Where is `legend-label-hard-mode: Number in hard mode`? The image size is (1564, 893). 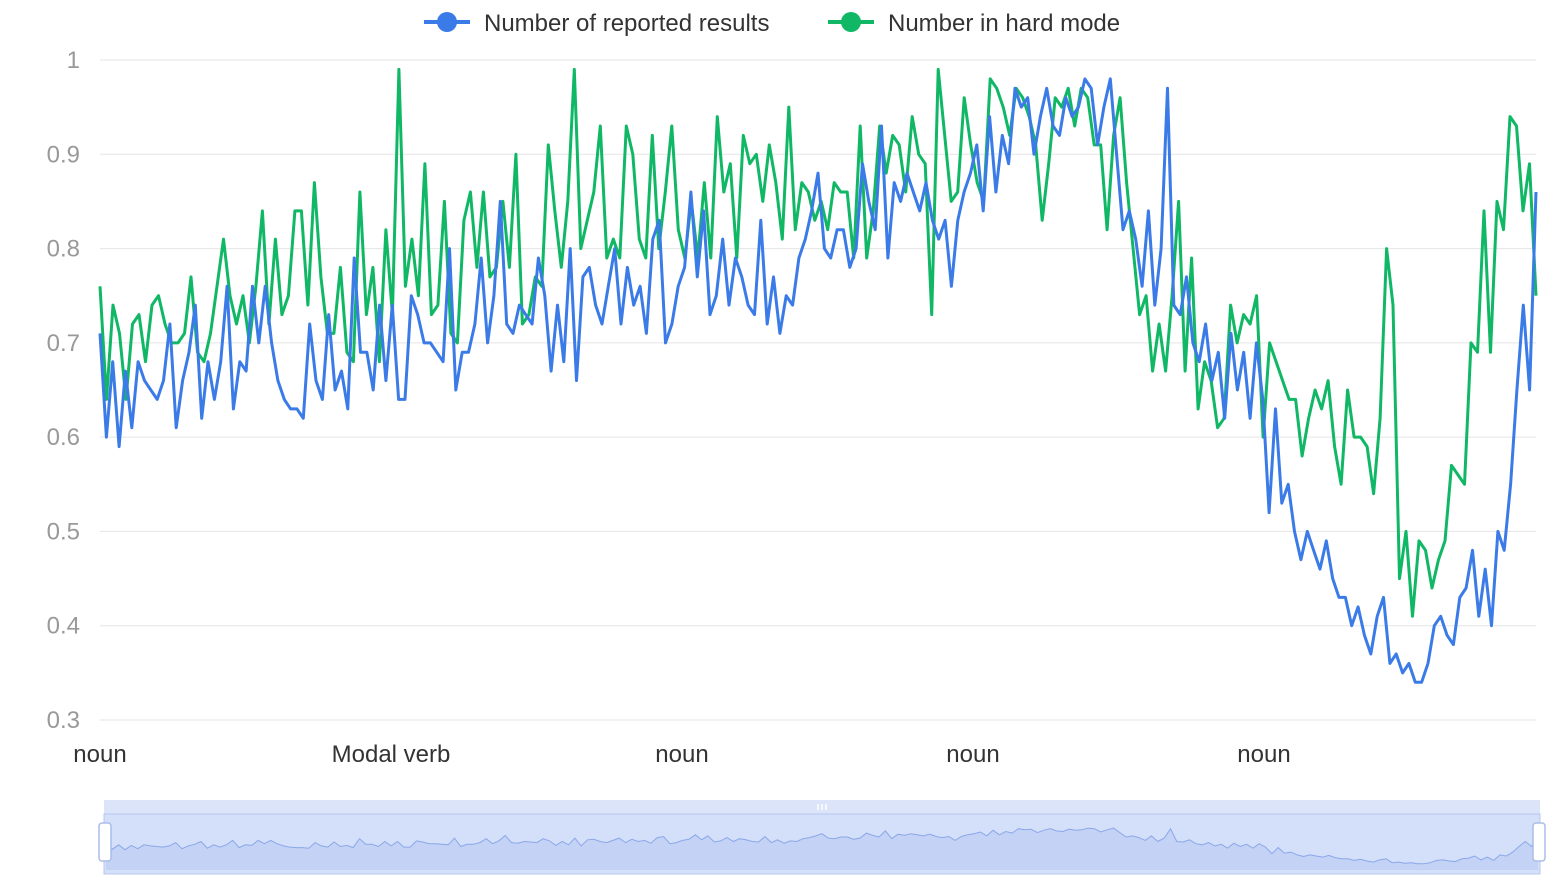
legend-label-hard-mode: Number in hard mode is located at coordinates (1004, 23).